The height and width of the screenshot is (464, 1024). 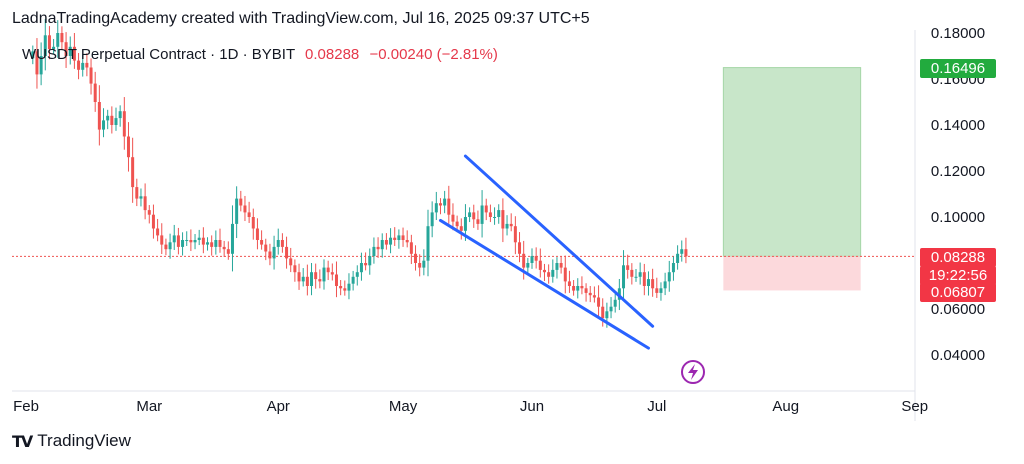 I want to click on x-tick-label: May, so click(x=403, y=406).